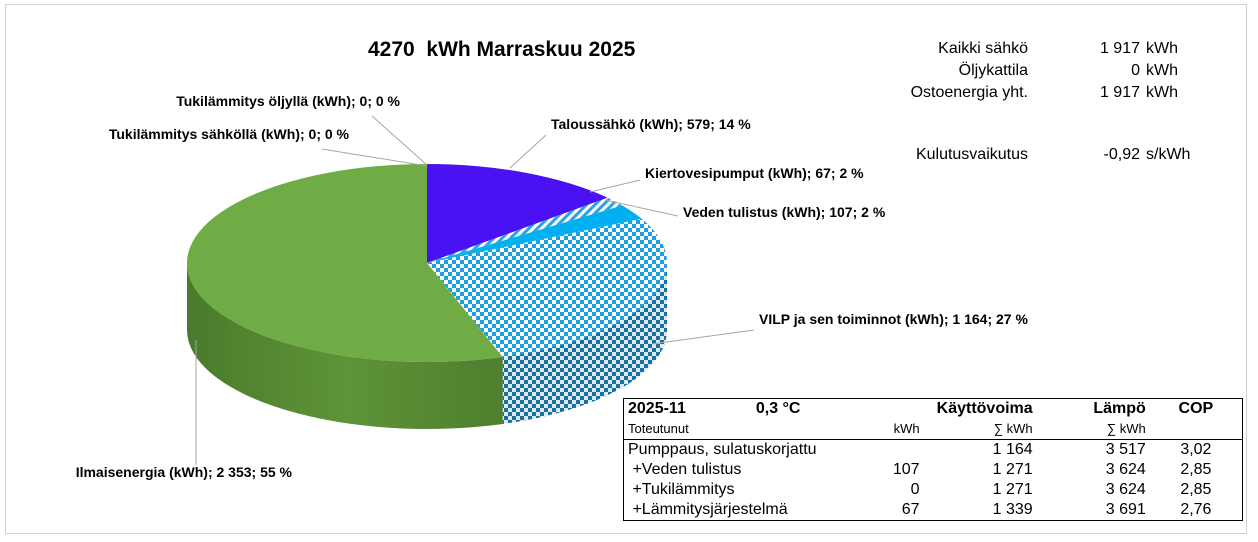 This screenshot has width=1258, height=542. I want to click on summary-label: Ostoenergia yht., so click(969, 92).